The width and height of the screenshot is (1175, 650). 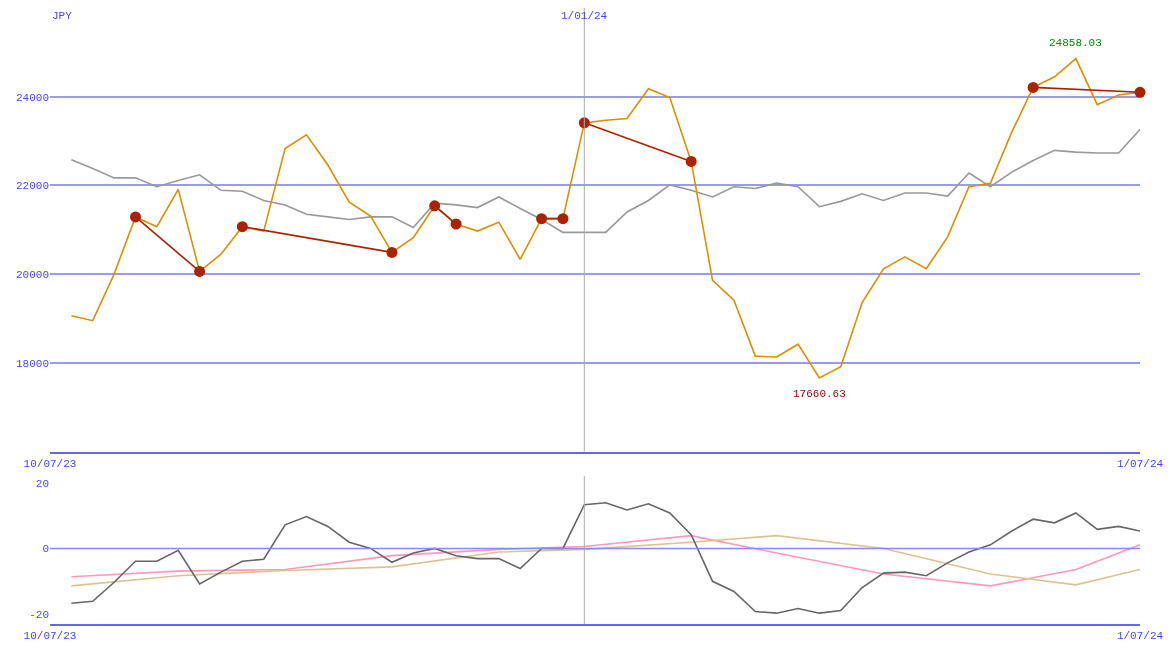 What do you see at coordinates (39, 614) in the screenshot?
I see `y-tick-label: -20` at bounding box center [39, 614].